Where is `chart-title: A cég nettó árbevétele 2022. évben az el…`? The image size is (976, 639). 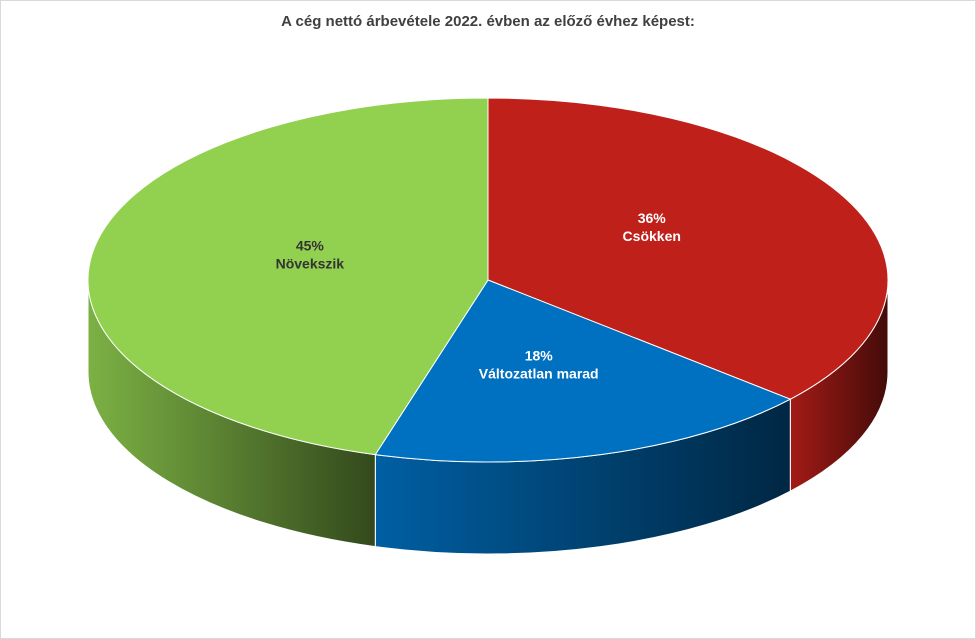 chart-title: A cég nettó árbevétele 2022. évben az el… is located at coordinates (488, 21).